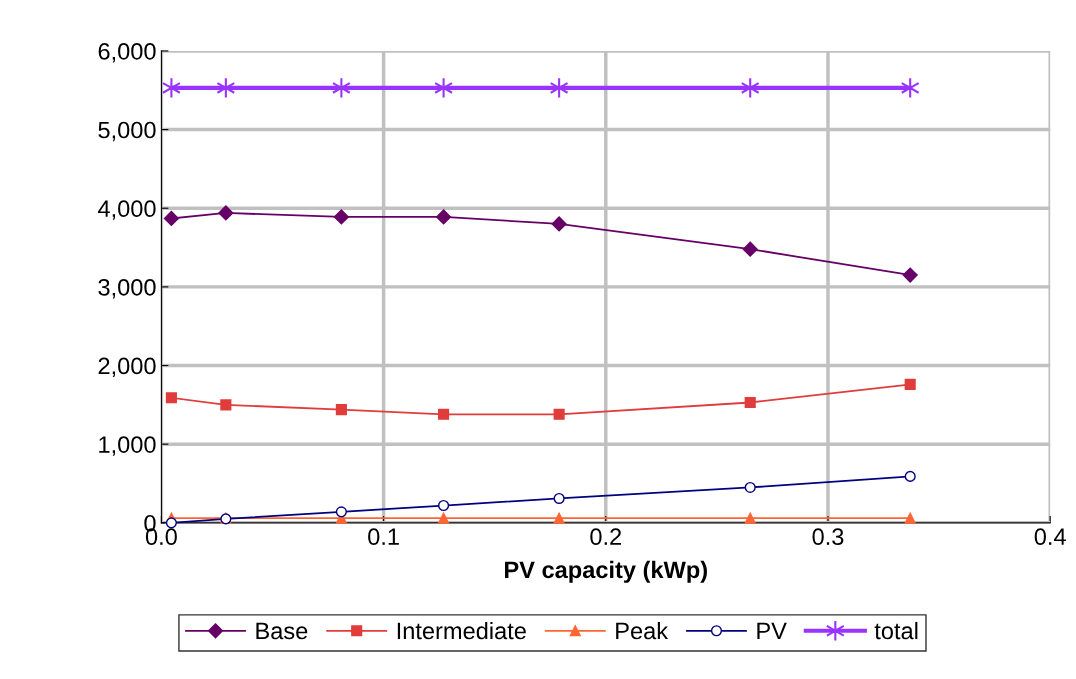 Image resolution: width=1076 pixels, height=679 pixels. I want to click on legend-label: Base, so click(282, 631).